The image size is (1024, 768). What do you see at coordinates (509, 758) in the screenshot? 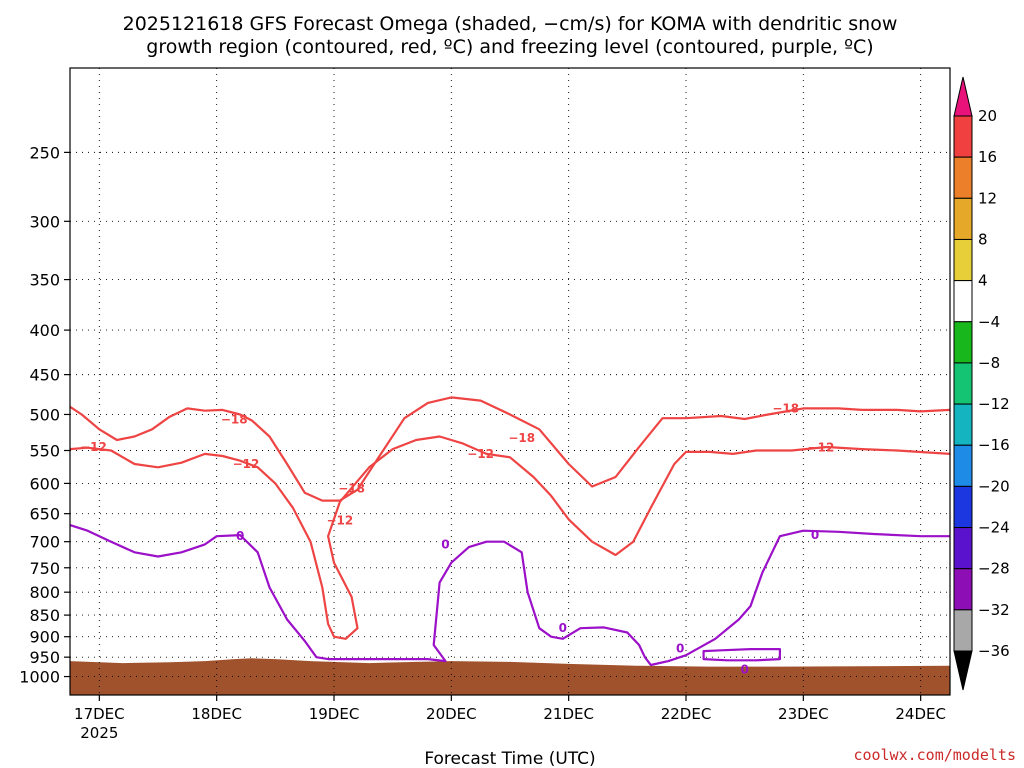
I see `x-axis-title: Forecast Time (UTC)` at bounding box center [509, 758].